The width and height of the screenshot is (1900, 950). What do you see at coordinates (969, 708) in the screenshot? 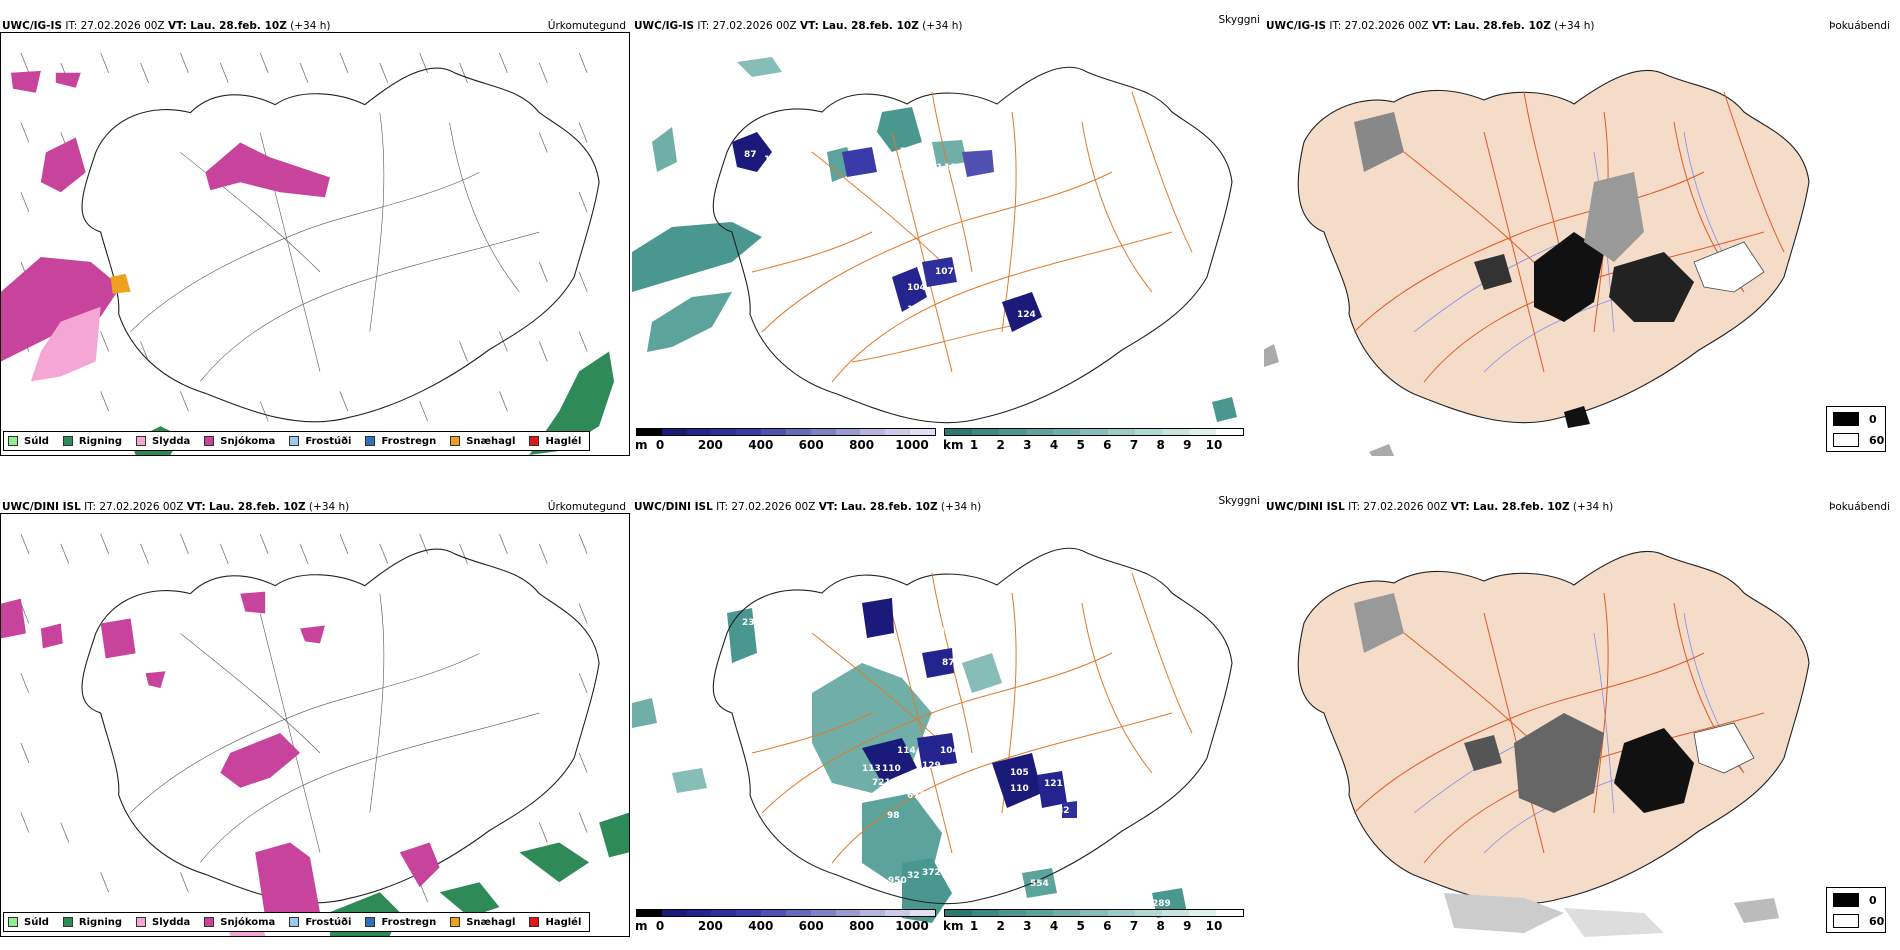
I see `low-cloud-base-areas` at bounding box center [969, 708].